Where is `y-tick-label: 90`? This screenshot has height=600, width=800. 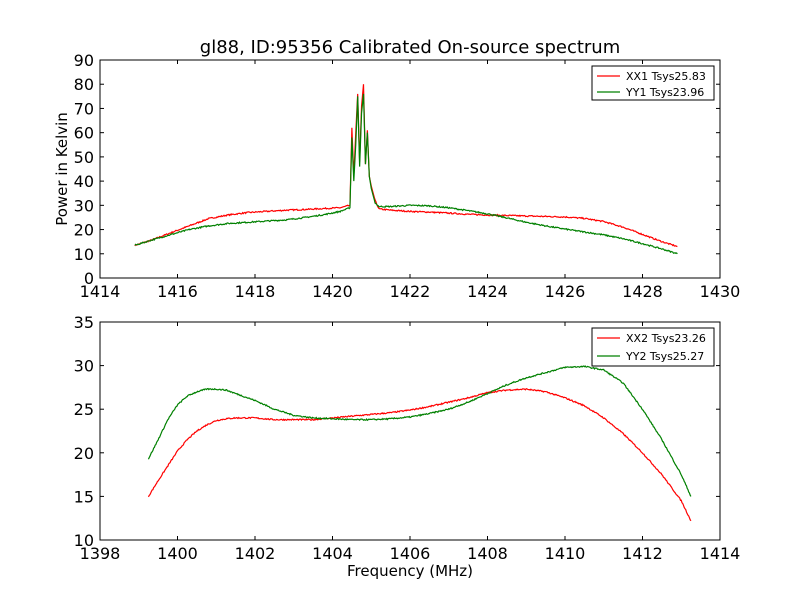
y-tick-label: 90 is located at coordinates (84, 60).